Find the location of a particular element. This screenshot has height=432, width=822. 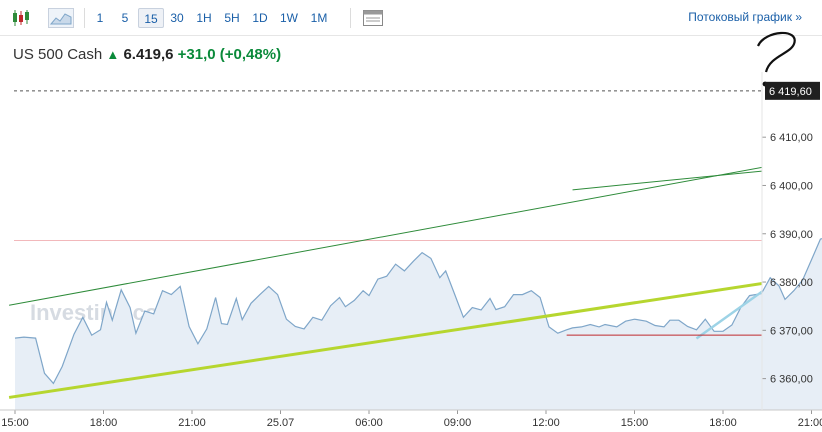

x-tick-label: 12:00 is located at coordinates (546, 423).